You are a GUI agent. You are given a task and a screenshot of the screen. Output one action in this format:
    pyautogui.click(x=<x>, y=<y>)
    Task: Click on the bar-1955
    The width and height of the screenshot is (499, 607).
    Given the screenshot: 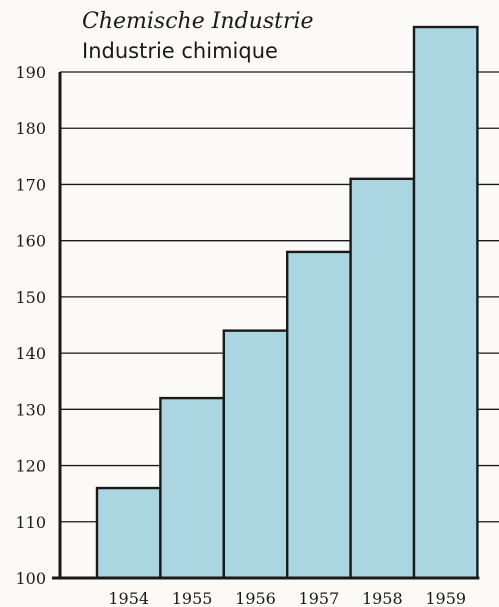 What is the action you would take?
    pyautogui.click(x=192, y=488)
    